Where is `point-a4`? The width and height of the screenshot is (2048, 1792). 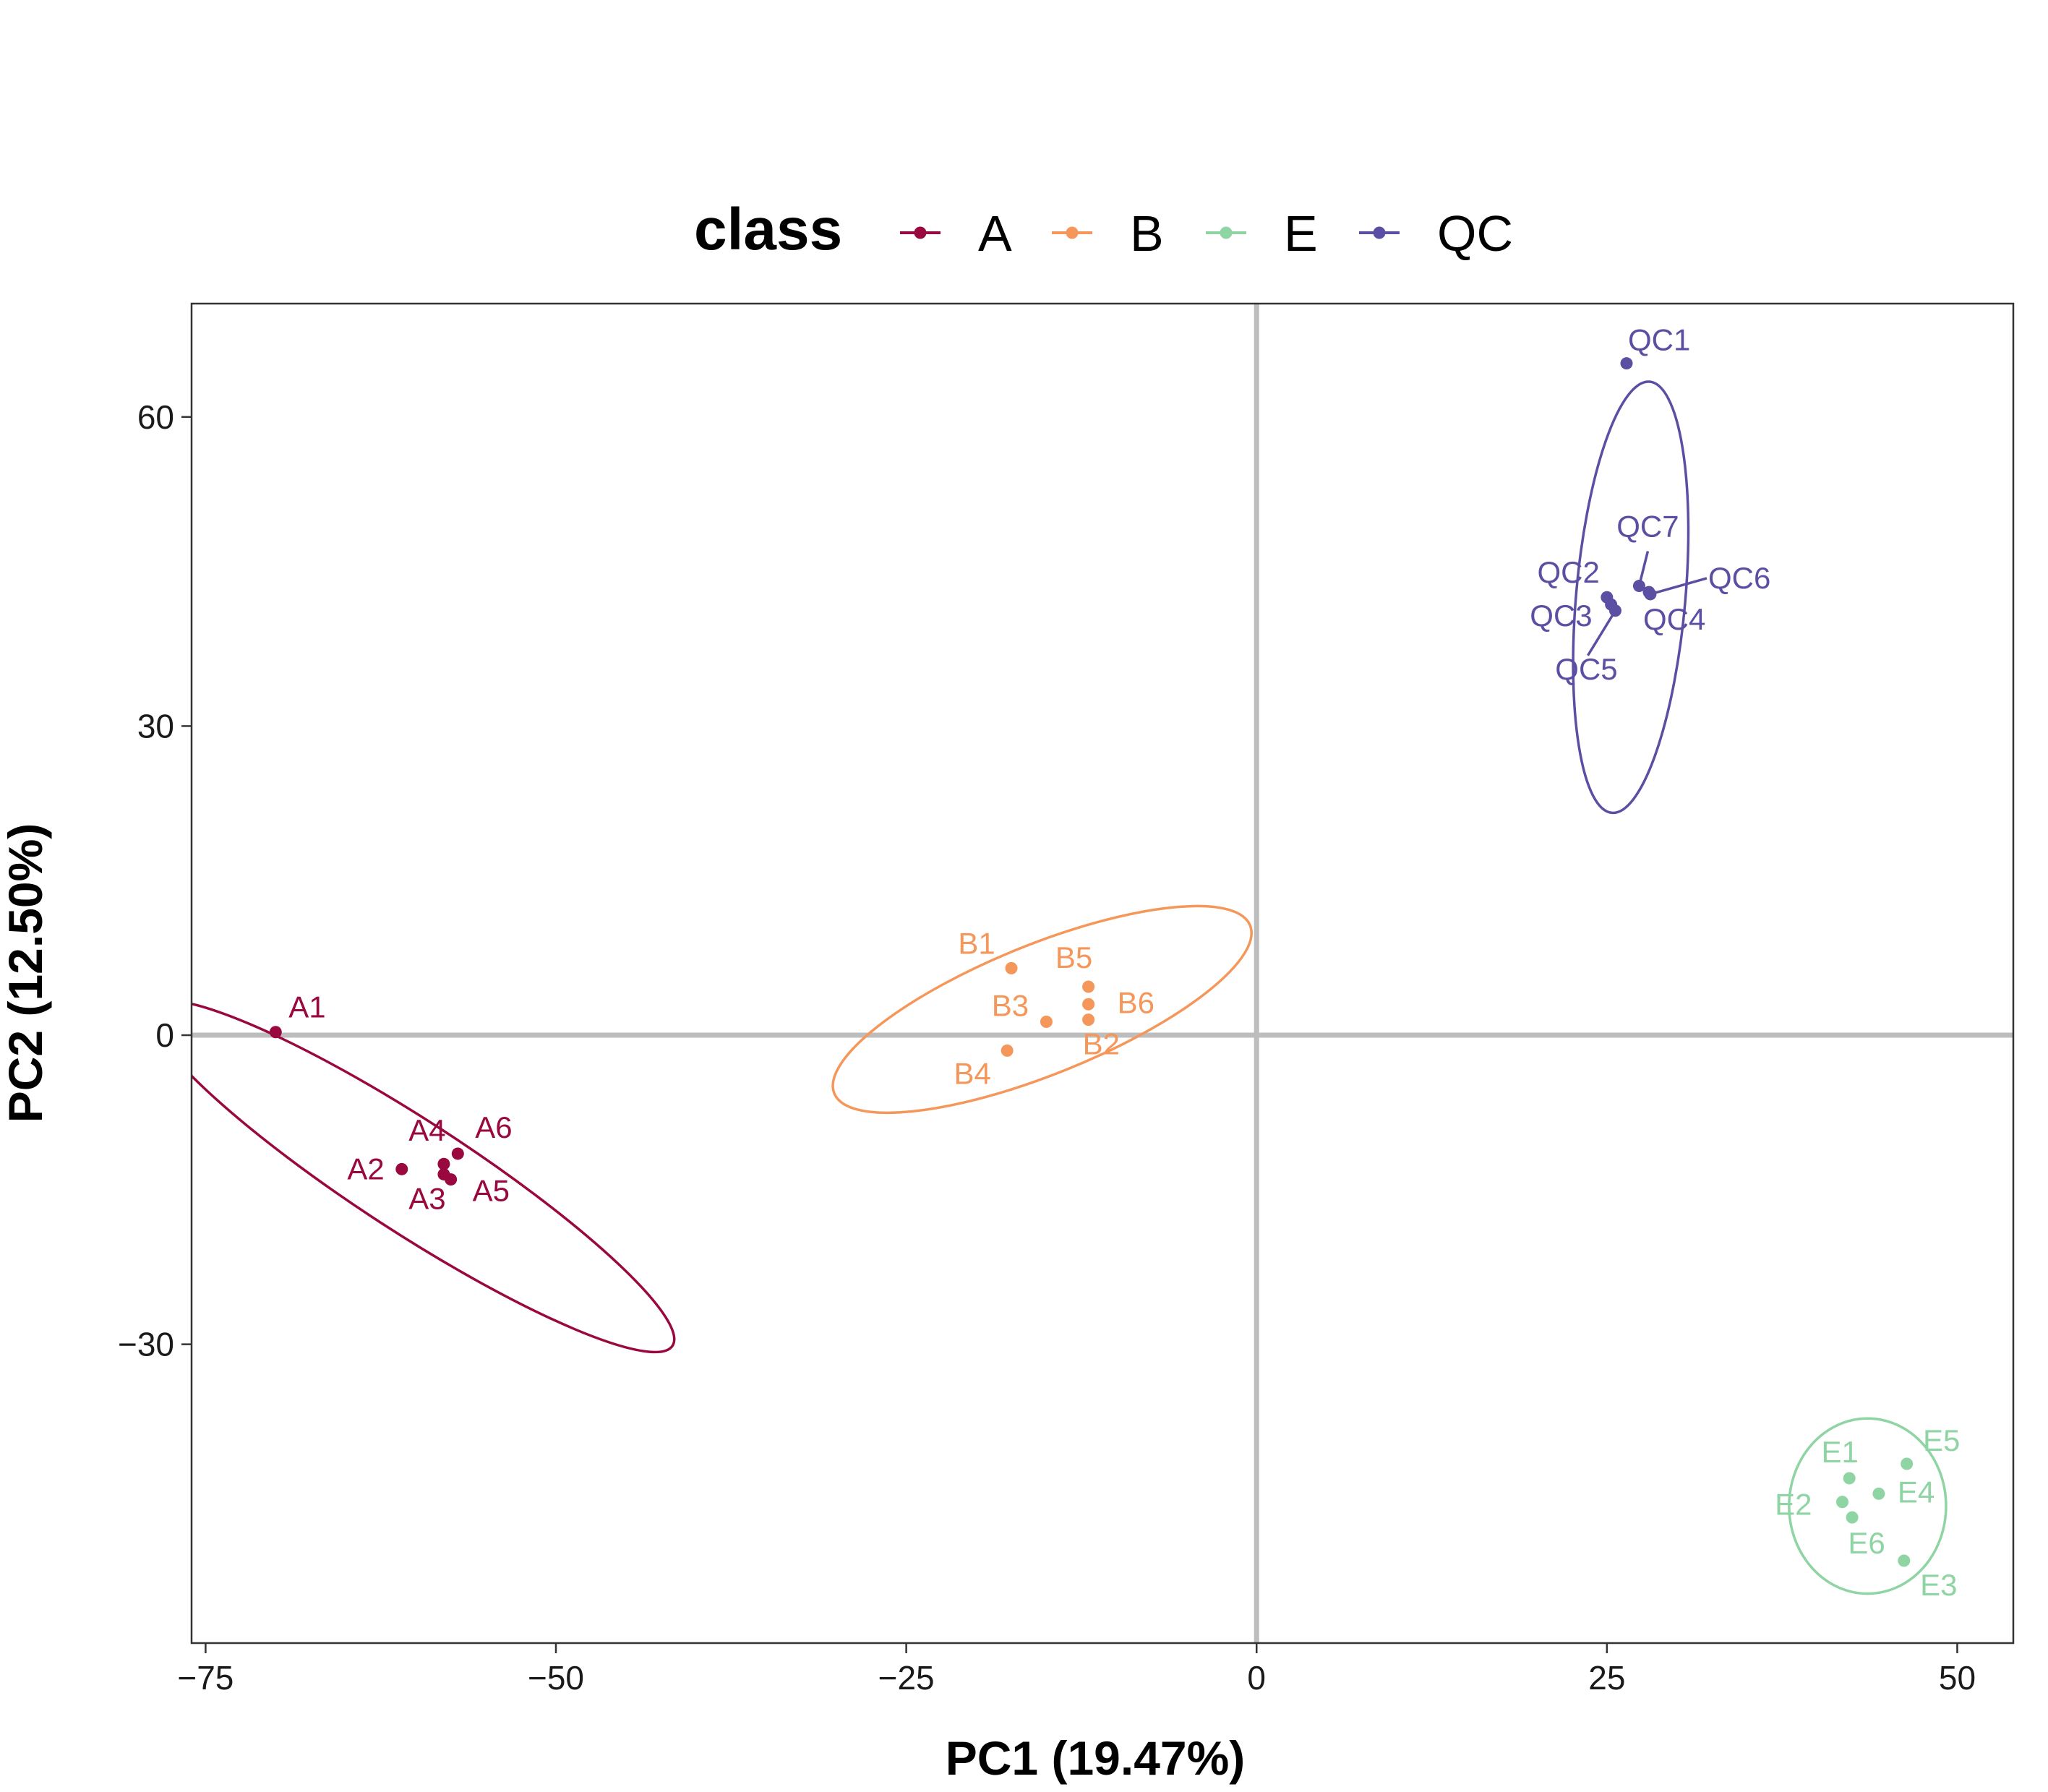
point-a4 is located at coordinates (443, 1164).